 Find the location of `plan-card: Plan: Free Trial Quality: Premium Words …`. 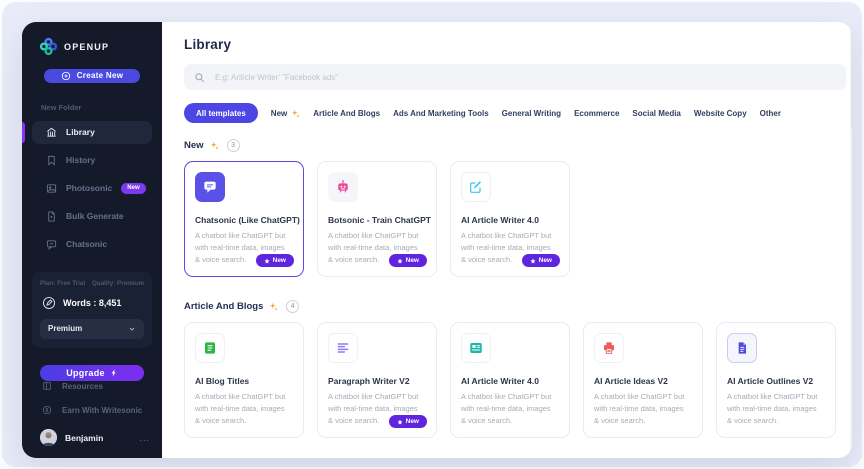

plan-card: Plan: Free Trial Quality: Premium Words … is located at coordinates (92, 309).